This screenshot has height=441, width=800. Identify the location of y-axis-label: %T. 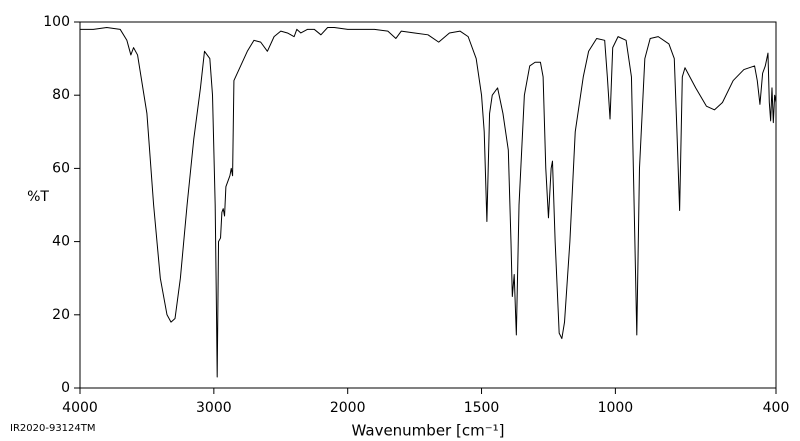
(38, 197).